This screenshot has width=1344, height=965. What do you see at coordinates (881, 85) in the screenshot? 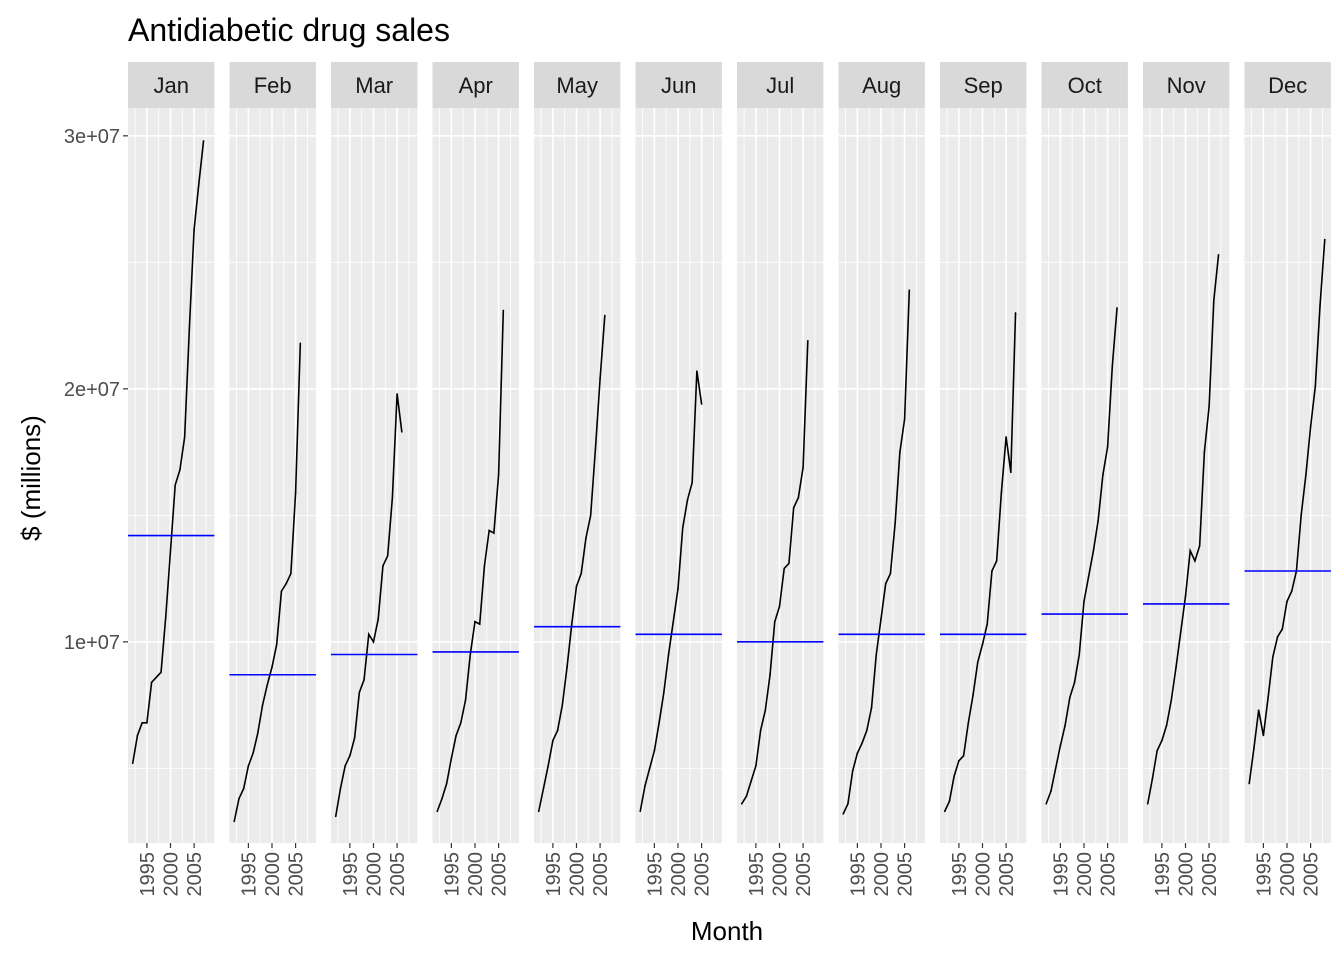
I see `facet-strip-label: Aug` at bounding box center [881, 85].